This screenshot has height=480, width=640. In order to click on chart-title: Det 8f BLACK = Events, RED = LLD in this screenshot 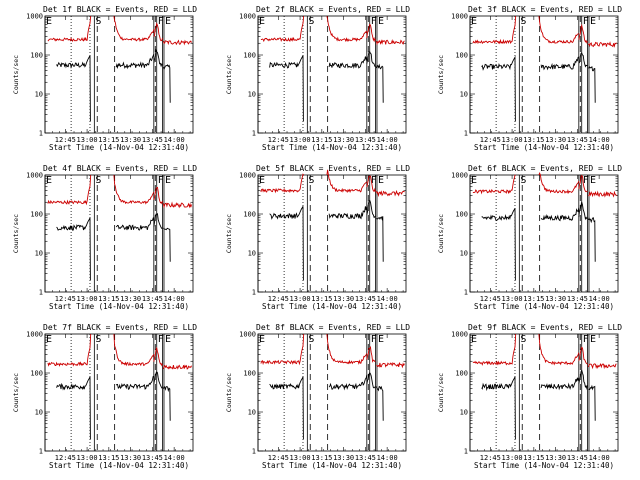, I will do `click(333, 327)`.